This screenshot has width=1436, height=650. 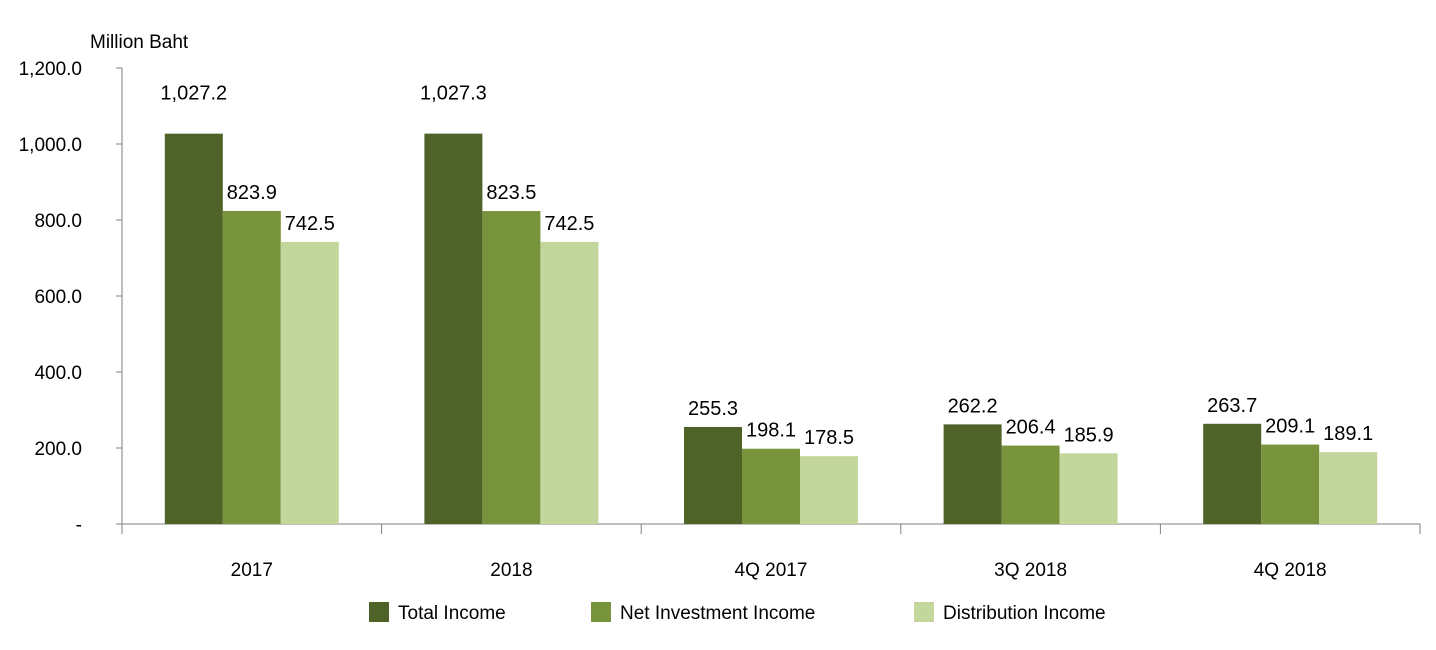 I want to click on x-tick-label: 3Q 2018, so click(x=1030, y=570).